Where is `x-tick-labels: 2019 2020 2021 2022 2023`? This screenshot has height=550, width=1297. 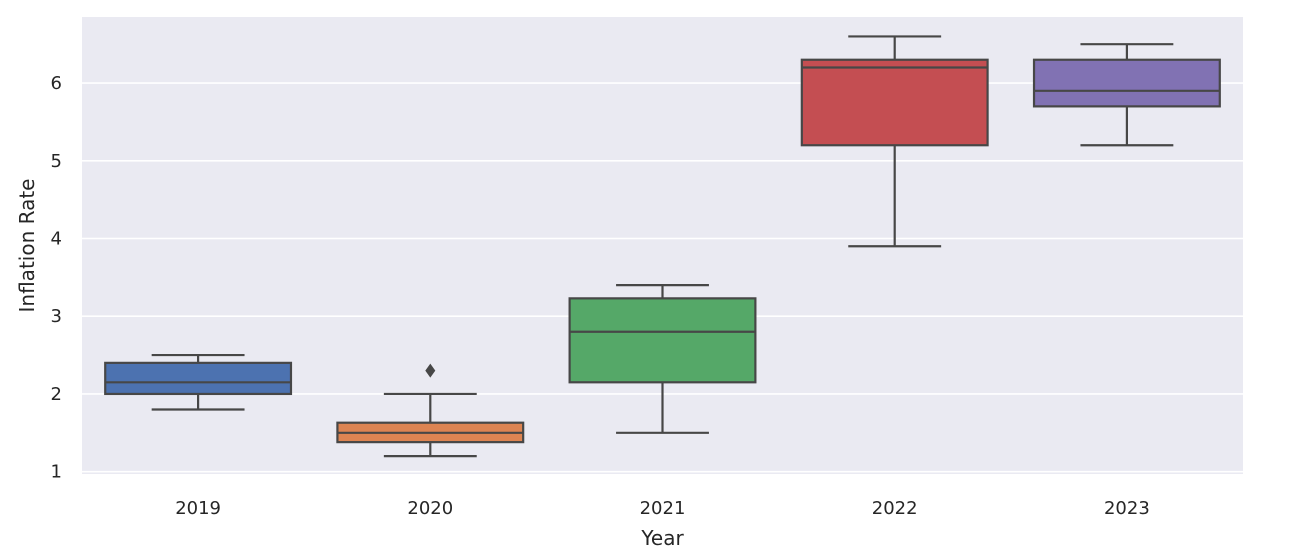
x-tick-labels: 2019 2020 2021 2022 2023 is located at coordinates (662, 508).